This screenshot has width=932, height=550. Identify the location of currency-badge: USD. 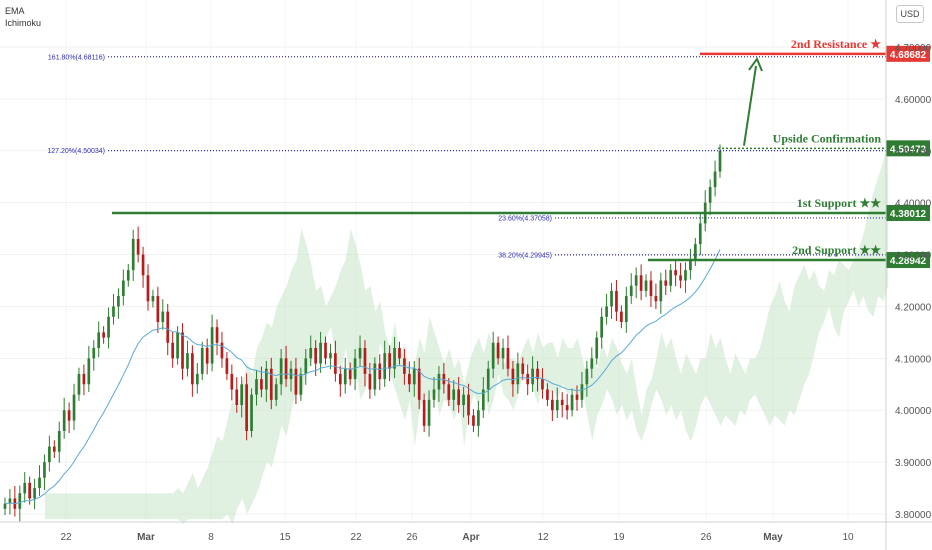
(910, 14).